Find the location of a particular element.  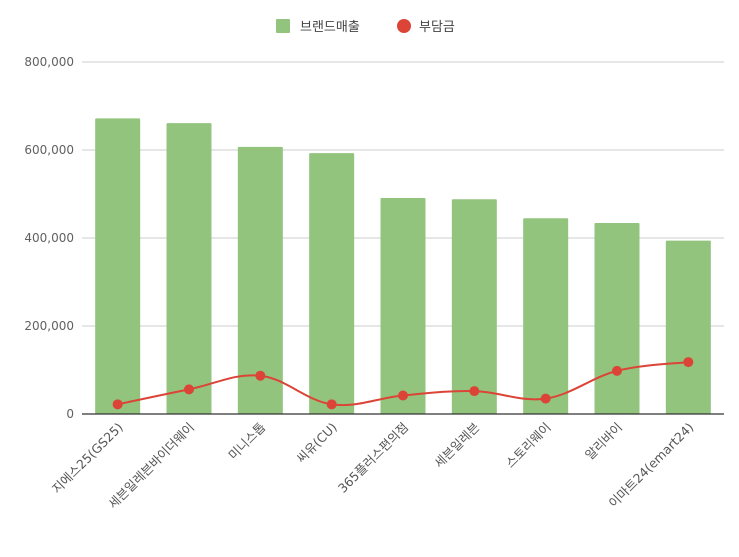

y-tick-label: 0 is located at coordinates (70, 414).